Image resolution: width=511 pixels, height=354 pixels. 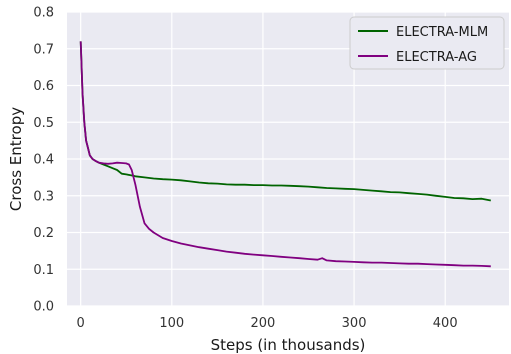 What do you see at coordinates (171, 323) in the screenshot?
I see `x-tick-label: 100` at bounding box center [171, 323].